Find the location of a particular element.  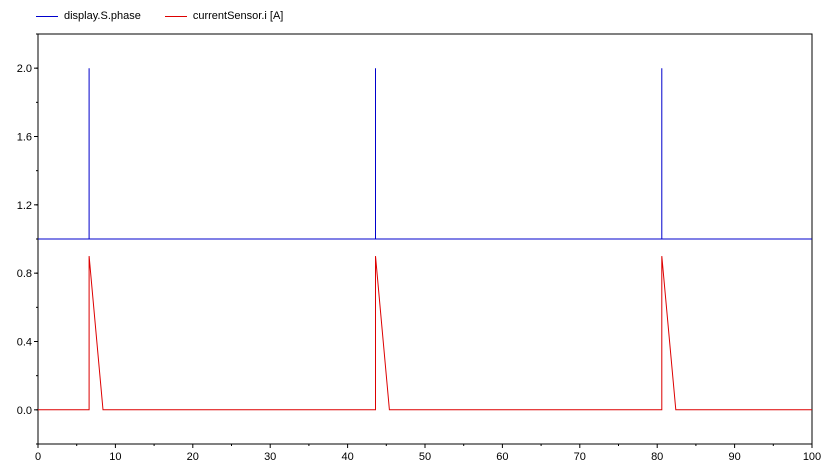

x-tick-label: 70 is located at coordinates (580, 457).